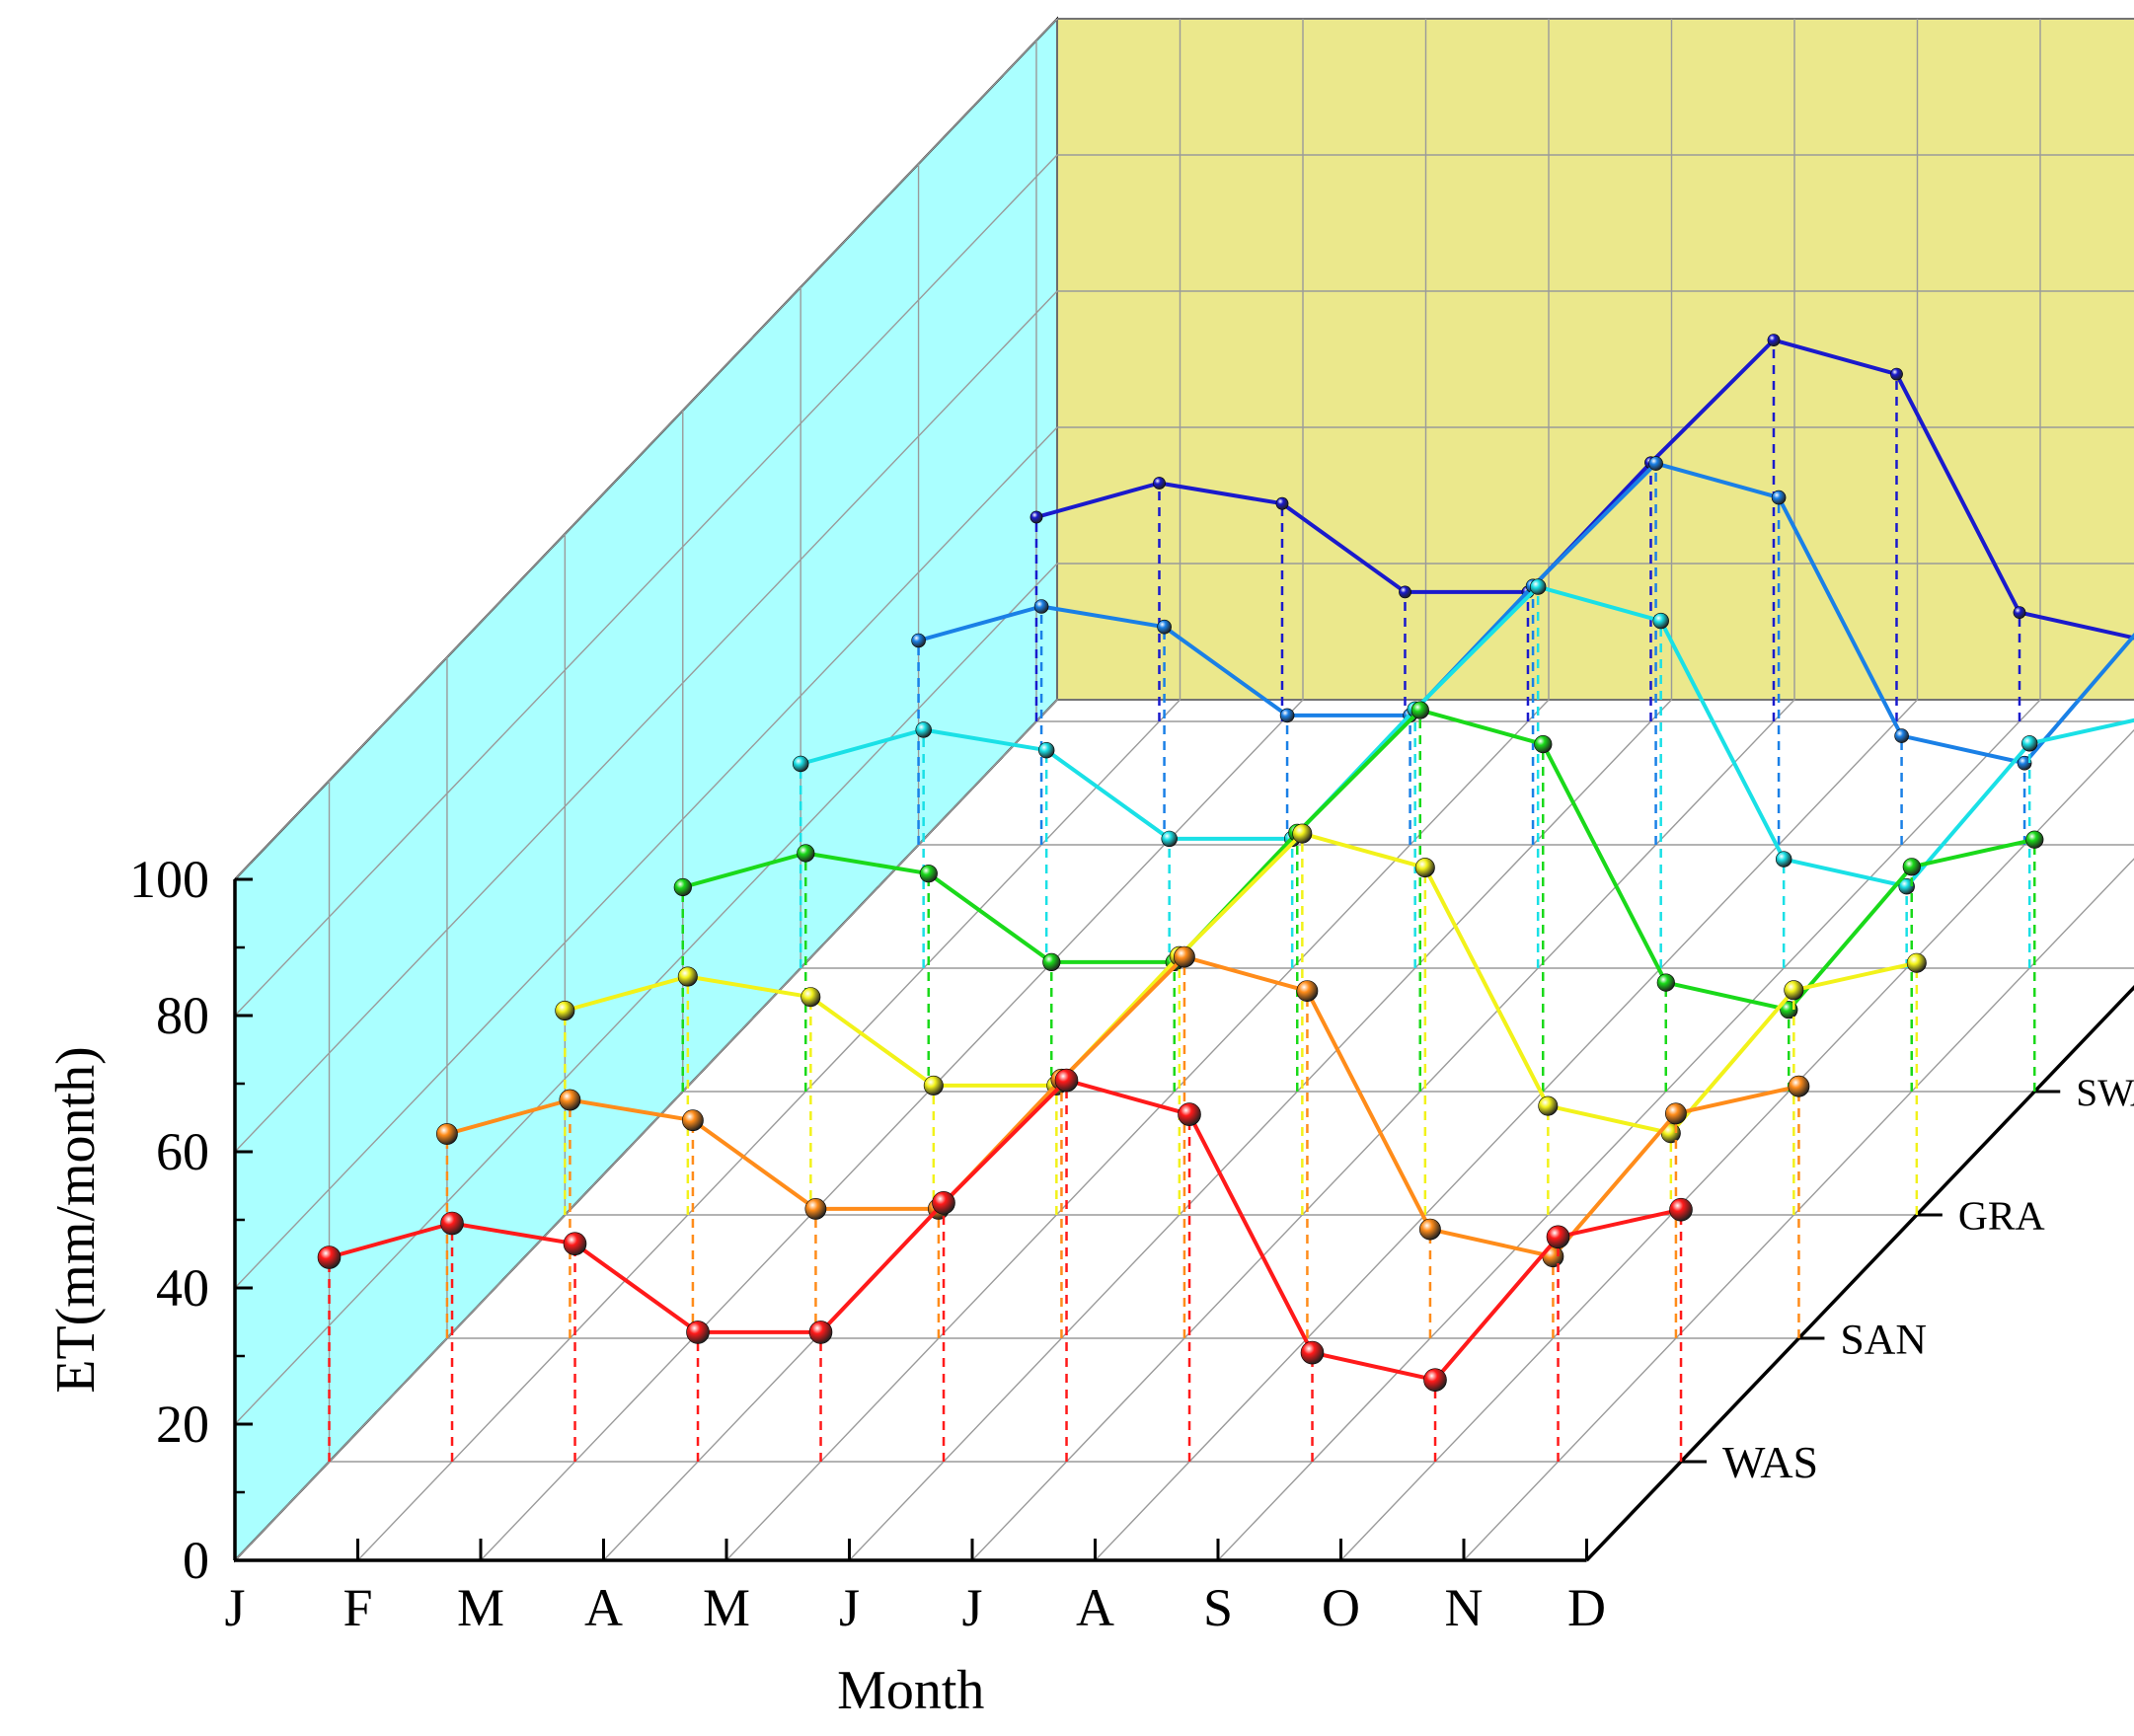 The image size is (2134, 1736). Describe the element at coordinates (910, 1690) in the screenshot. I see `x-axis-title: Month` at that location.